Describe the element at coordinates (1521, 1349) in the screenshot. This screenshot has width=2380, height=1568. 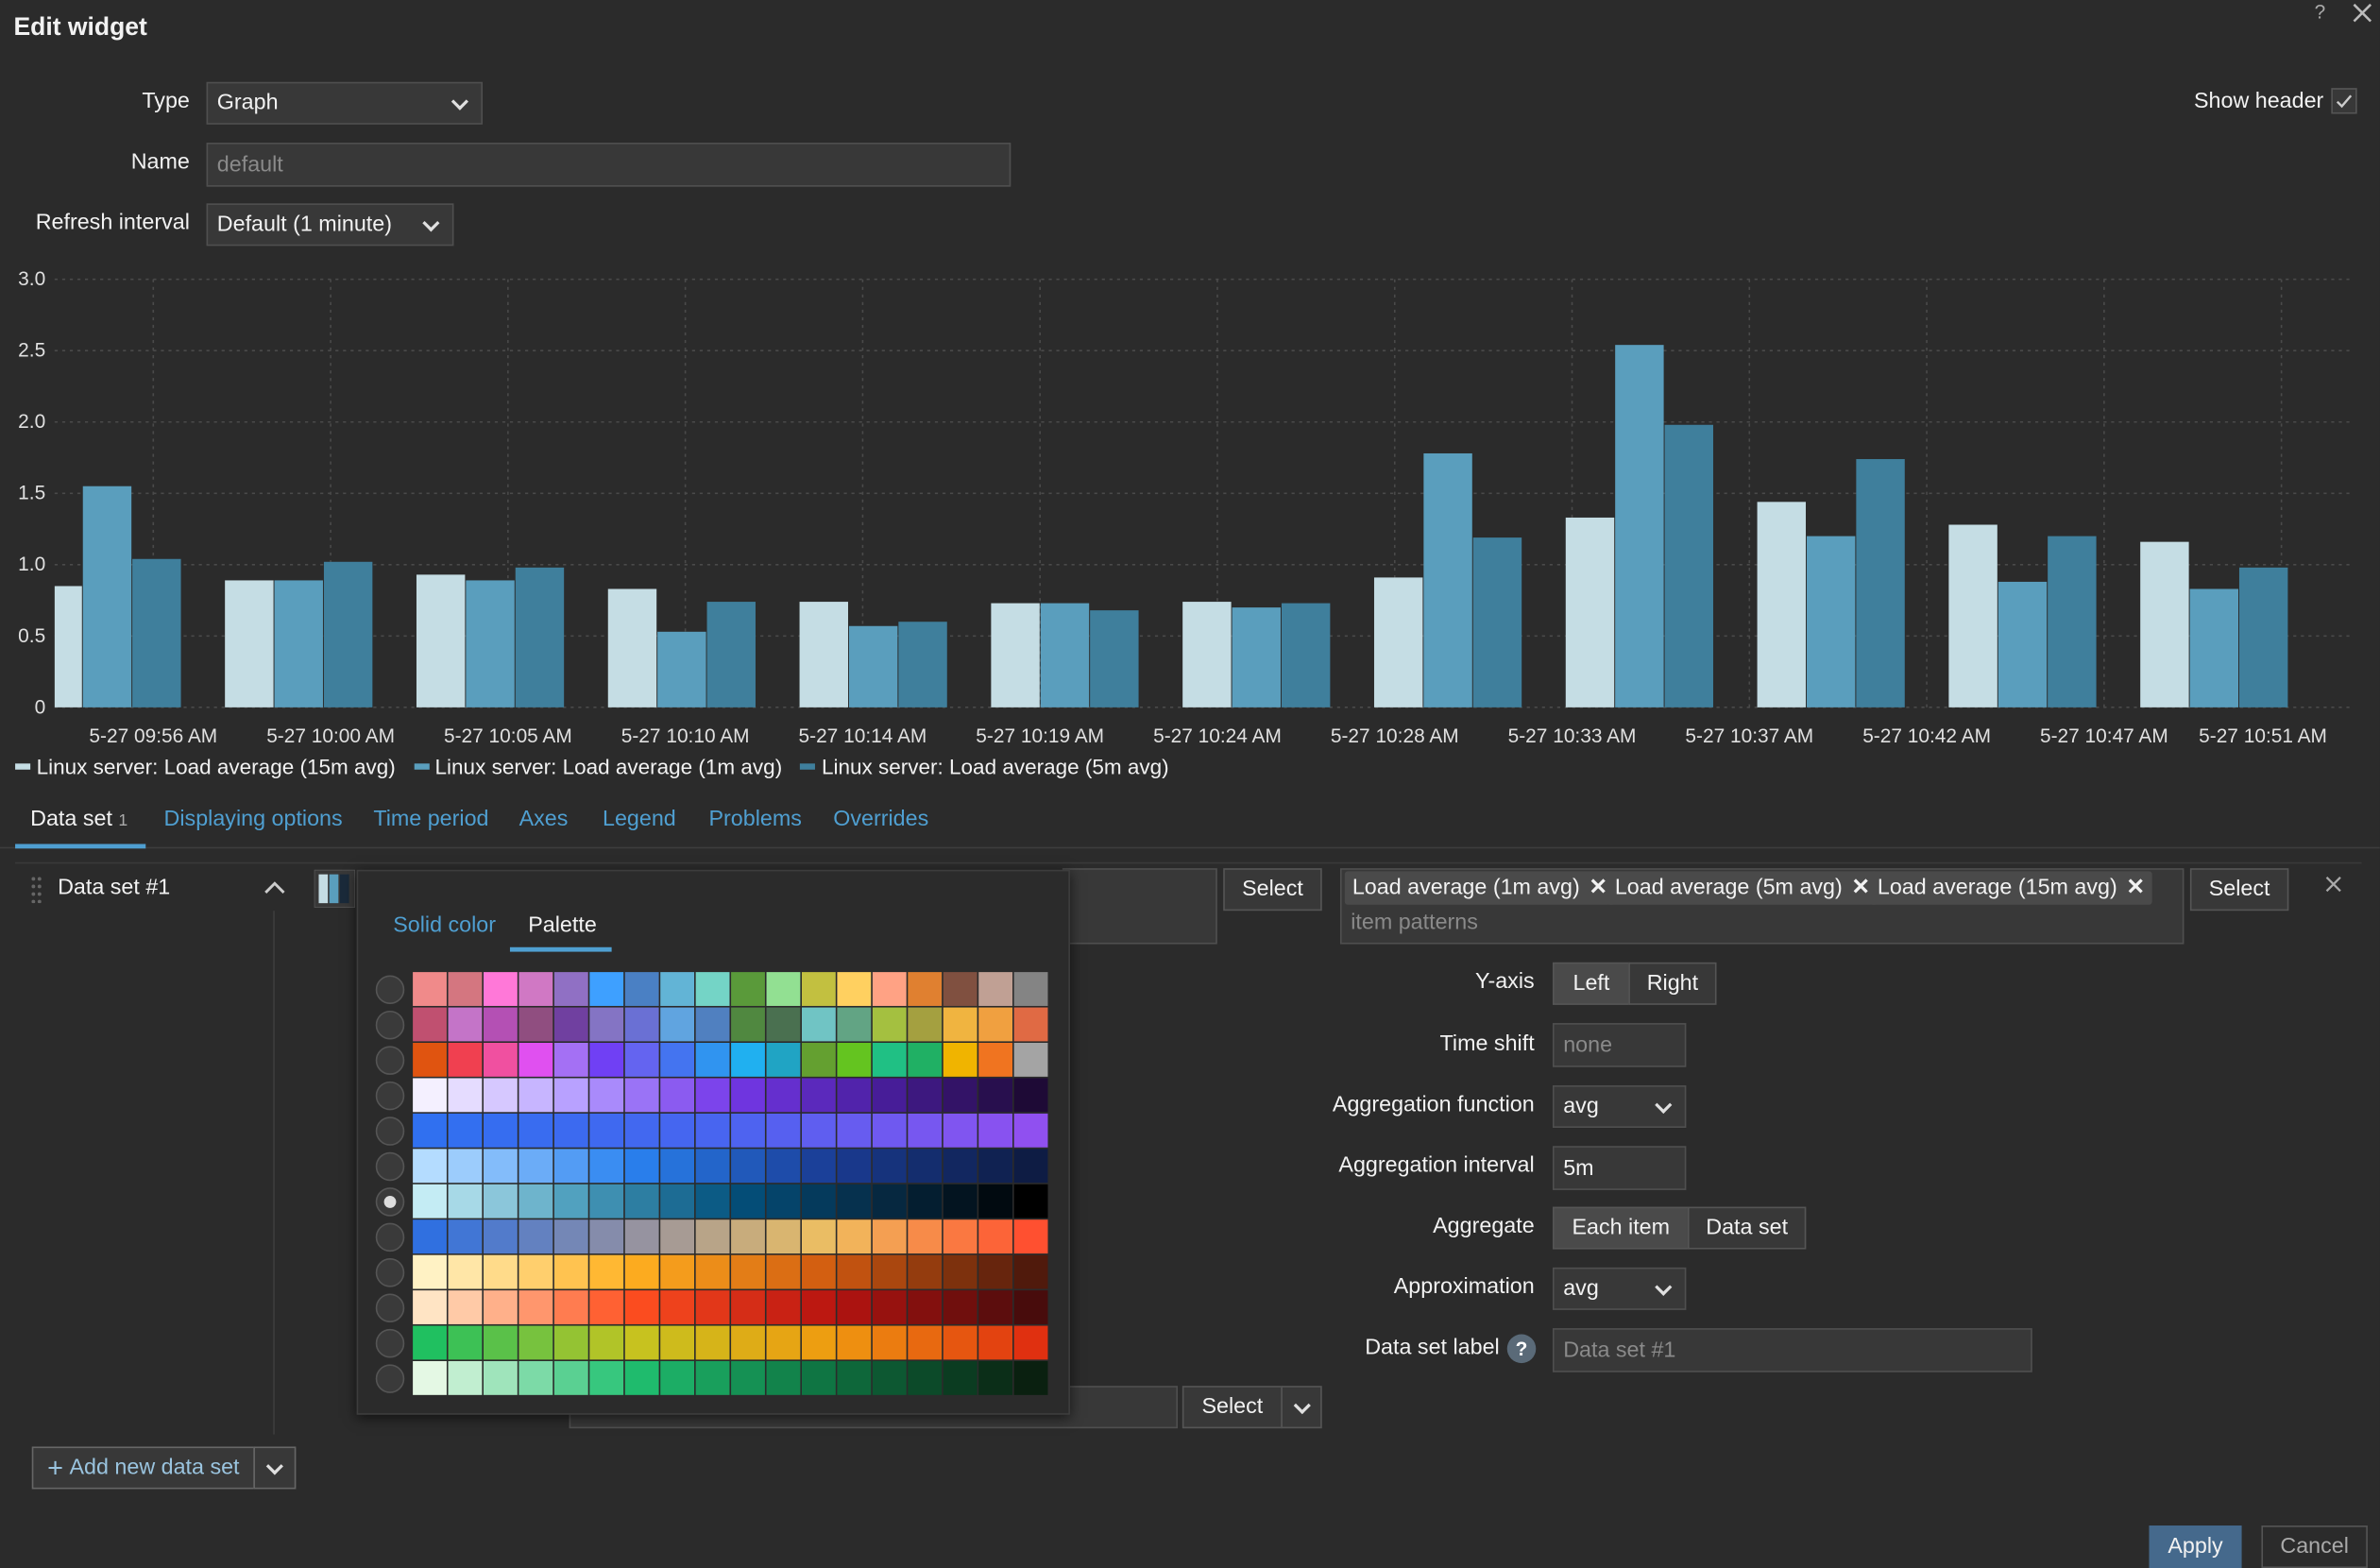
I see `help-icon: ?` at that location.